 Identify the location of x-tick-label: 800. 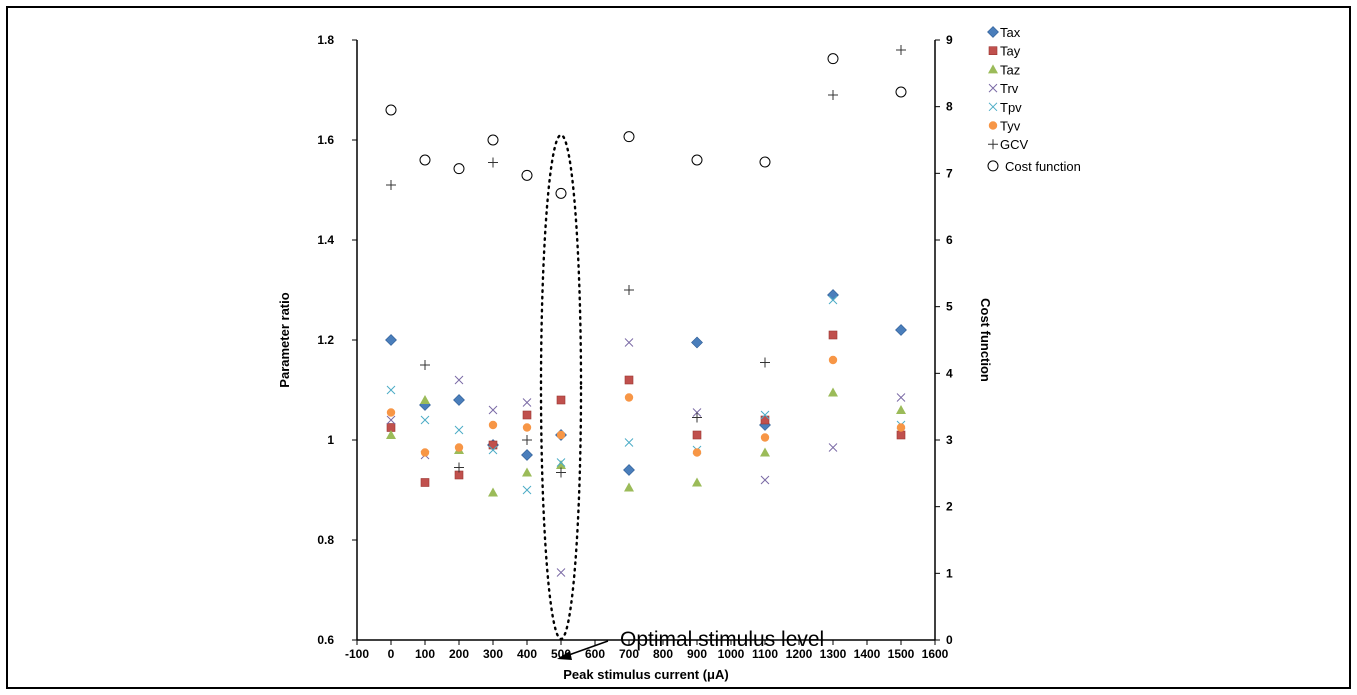
(663, 654).